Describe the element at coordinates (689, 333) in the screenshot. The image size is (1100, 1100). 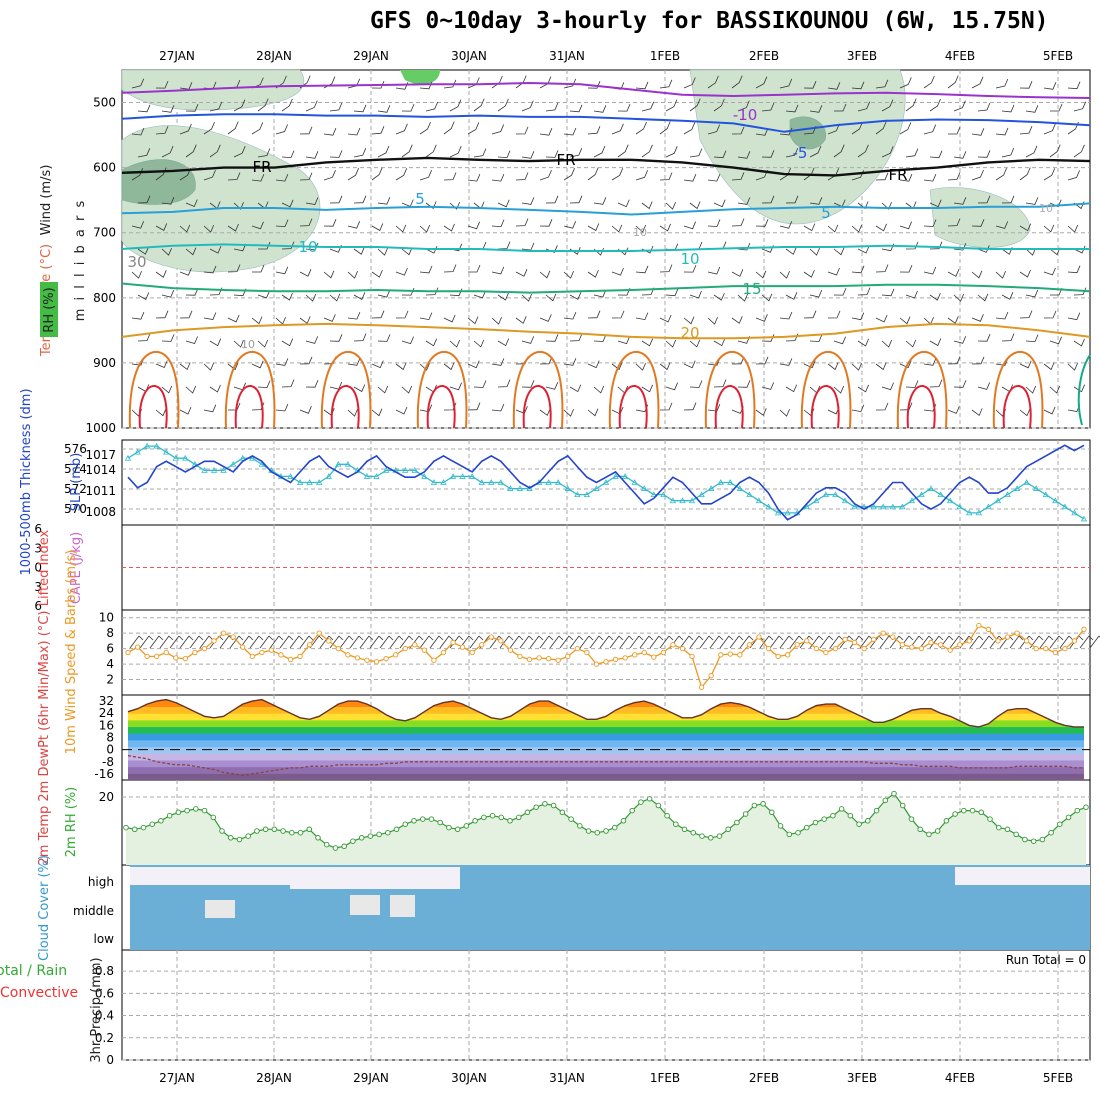
I see `contour-label: 20` at that location.